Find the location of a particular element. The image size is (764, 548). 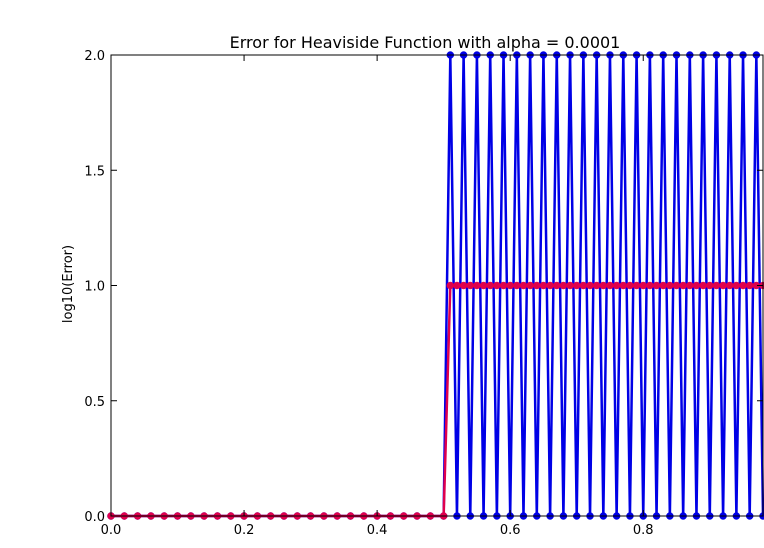

y-tick-label: 1.0 is located at coordinates (94, 287).